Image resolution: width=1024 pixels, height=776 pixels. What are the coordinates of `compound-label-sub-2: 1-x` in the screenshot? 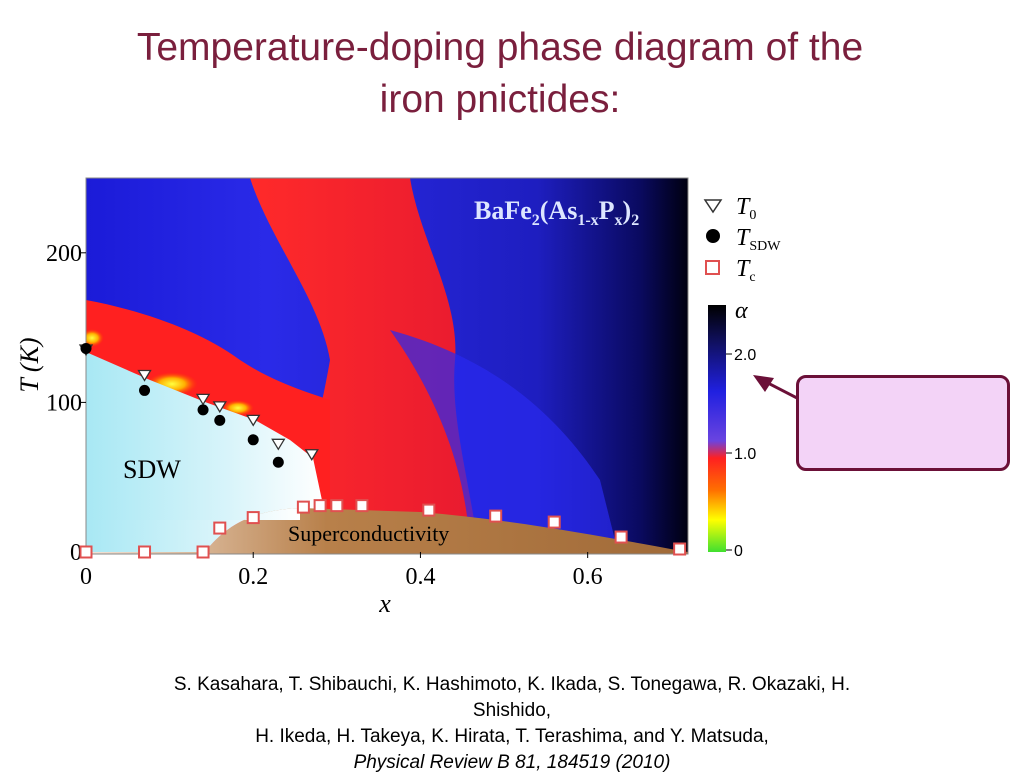 It's located at (587, 220).